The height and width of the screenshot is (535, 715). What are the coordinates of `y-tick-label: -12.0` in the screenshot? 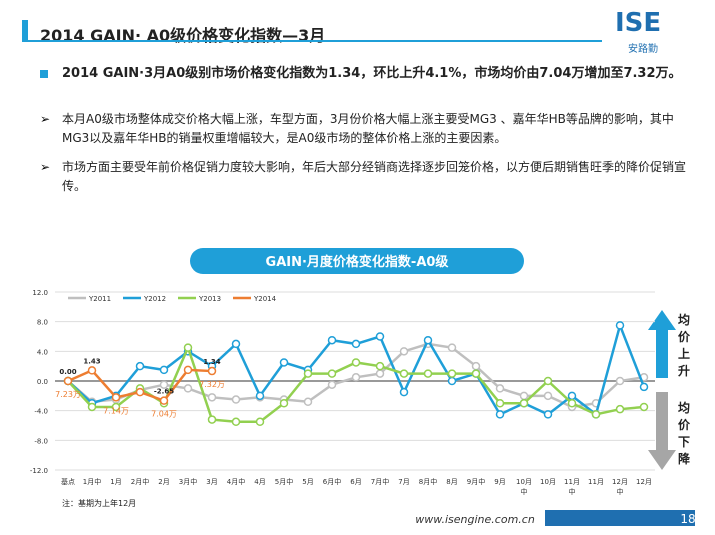 It's located at (39, 471).